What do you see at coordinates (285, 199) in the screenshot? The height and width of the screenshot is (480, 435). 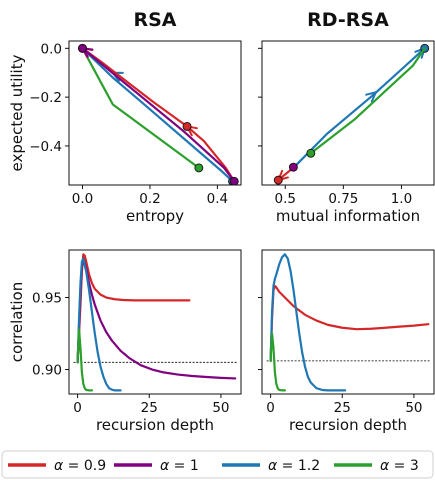 I see `x-tick-label: 0.5` at bounding box center [285, 199].